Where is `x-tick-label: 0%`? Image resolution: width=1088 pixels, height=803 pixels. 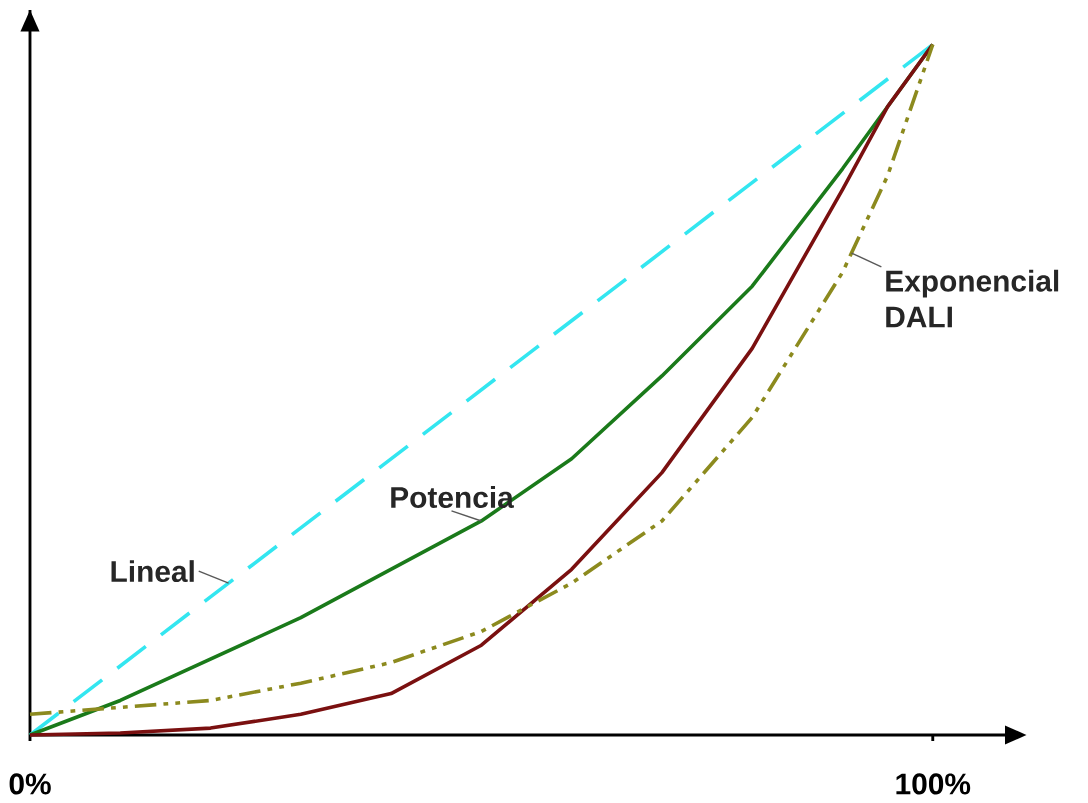 x-tick-label: 0% is located at coordinates (30, 784).